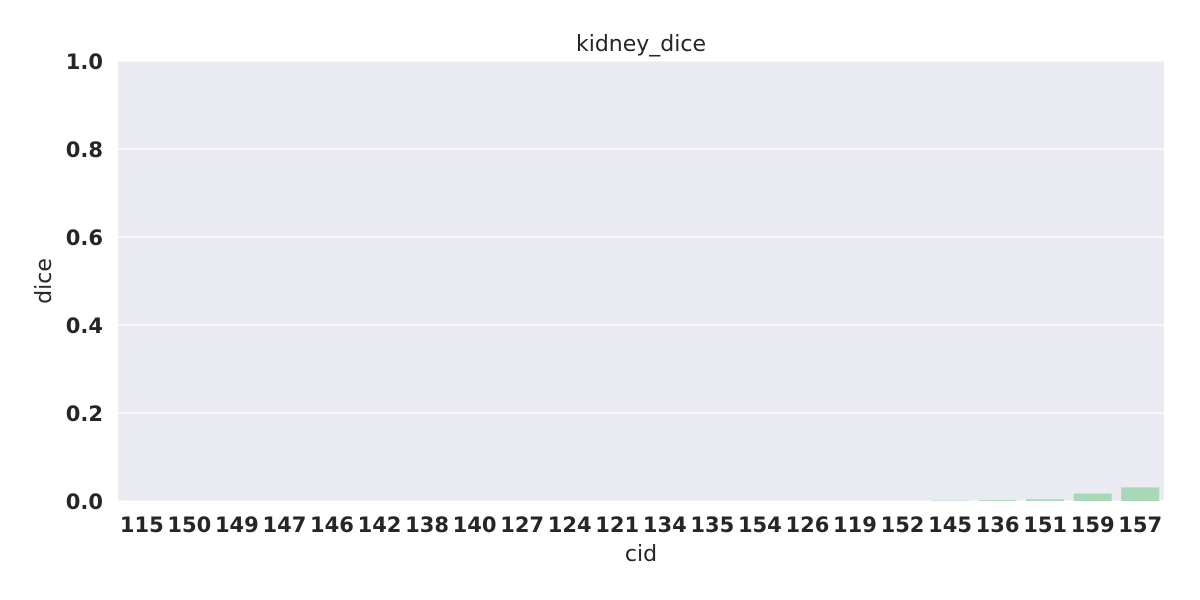 Image resolution: width=1200 pixels, height=600 pixels. I want to click on x-tick-label: 145, so click(950, 525).